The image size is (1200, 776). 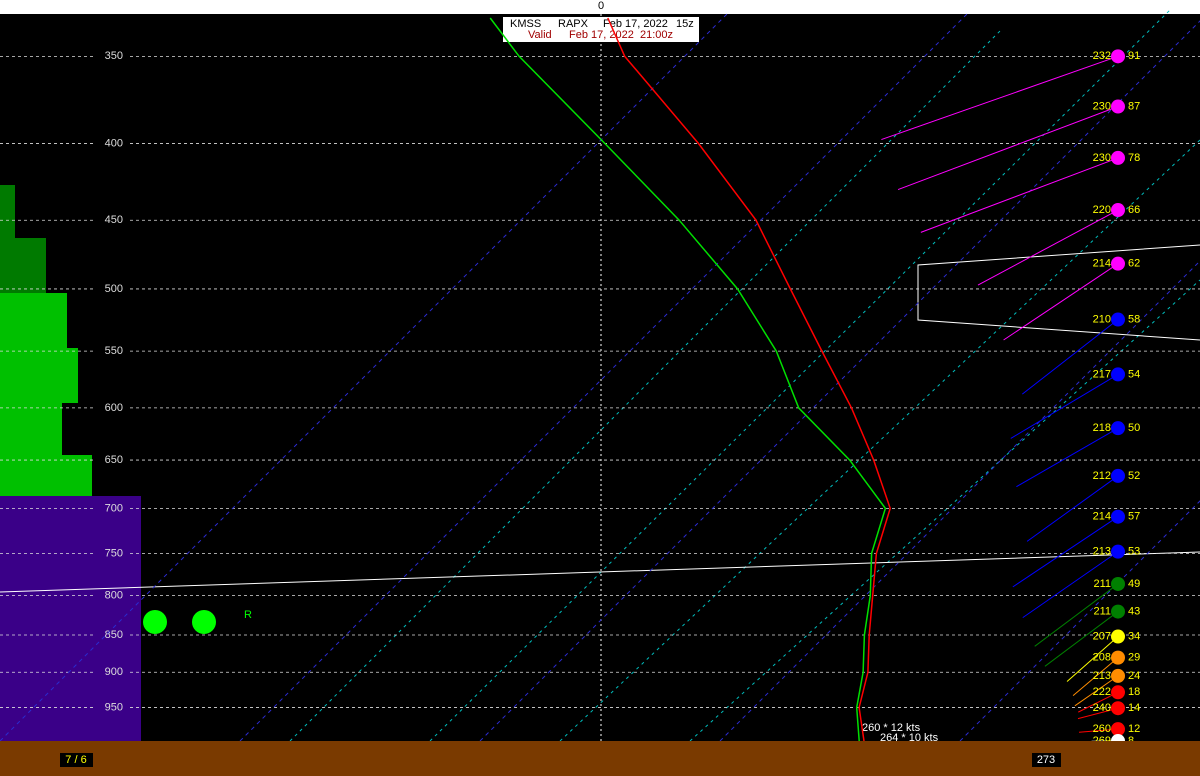 I want to click on model: RAPX, so click(x=573, y=24).